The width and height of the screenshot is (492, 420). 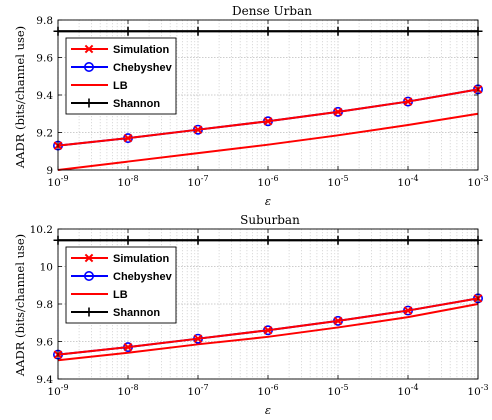 What do you see at coordinates (46, 268) in the screenshot?
I see `y-tick-label: 10` at bounding box center [46, 268].